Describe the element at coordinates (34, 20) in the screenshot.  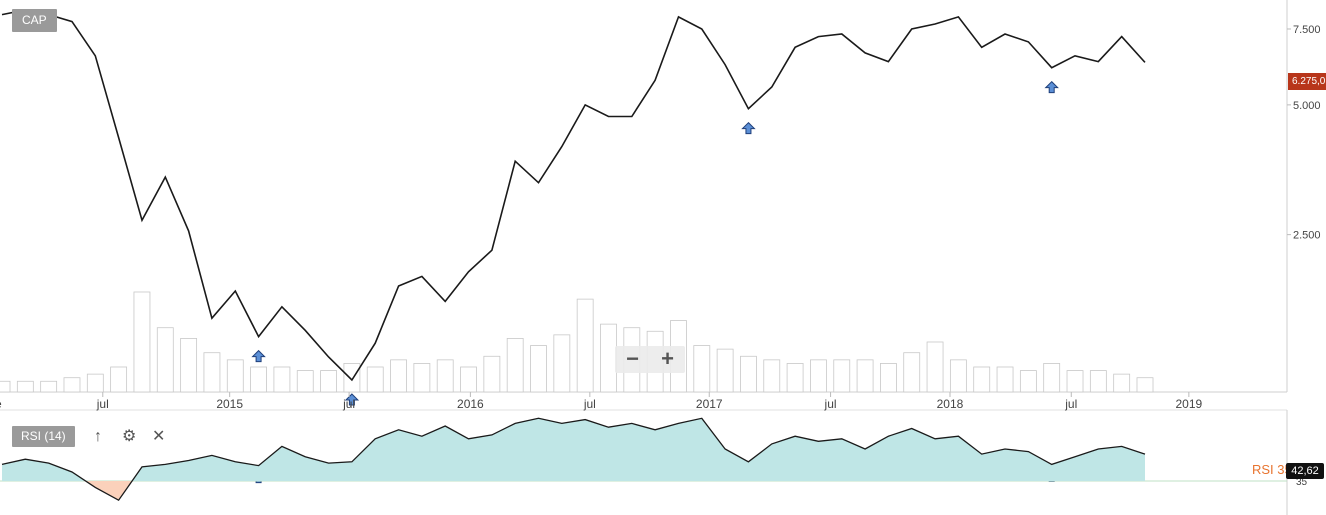
I see `ticker-label: CAP` at that location.